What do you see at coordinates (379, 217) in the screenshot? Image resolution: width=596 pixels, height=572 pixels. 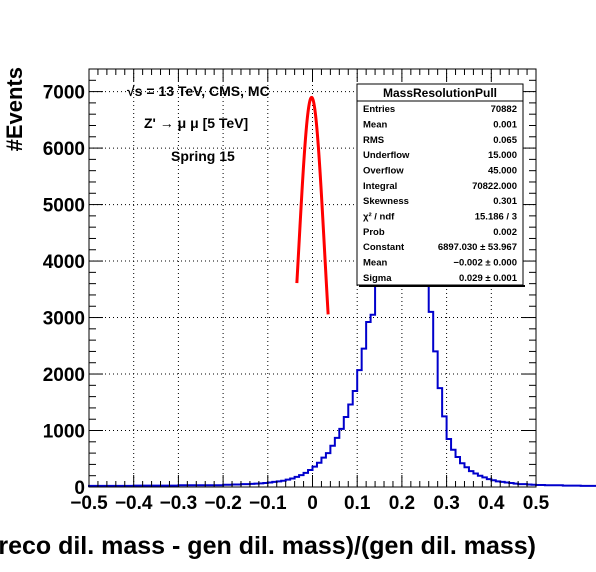 I see `stats-row-label: χ² / ndf` at bounding box center [379, 217].